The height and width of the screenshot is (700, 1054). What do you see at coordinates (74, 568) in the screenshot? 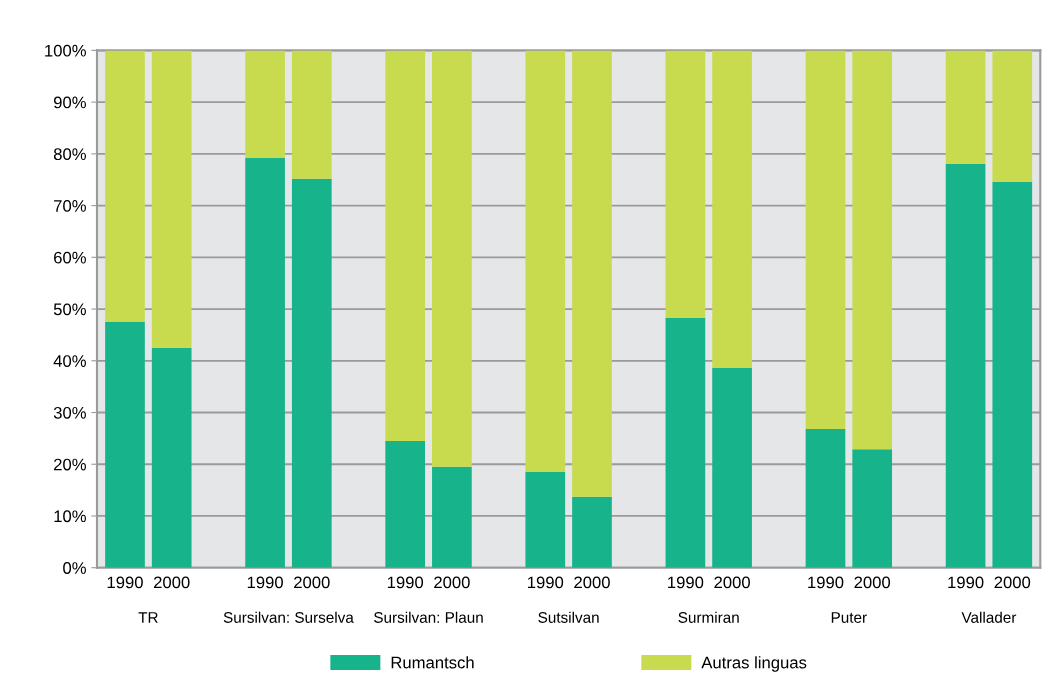
I see `y-tick-label: 0%` at bounding box center [74, 568].